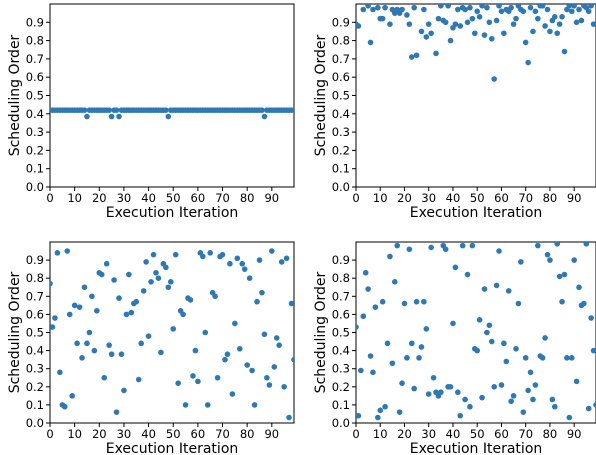 The height and width of the screenshot is (455, 596). I want to click on scatter-series, so click(172, 113).